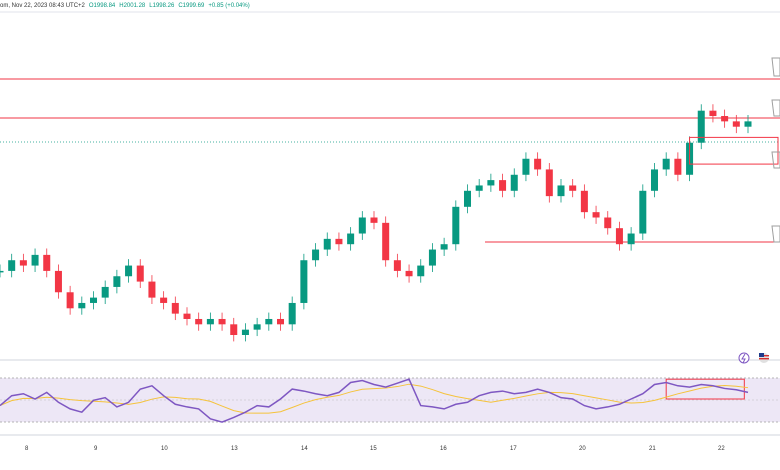 Image resolution: width=780 pixels, height=470 pixels. I want to click on highlight-box-rsi, so click(705, 389).